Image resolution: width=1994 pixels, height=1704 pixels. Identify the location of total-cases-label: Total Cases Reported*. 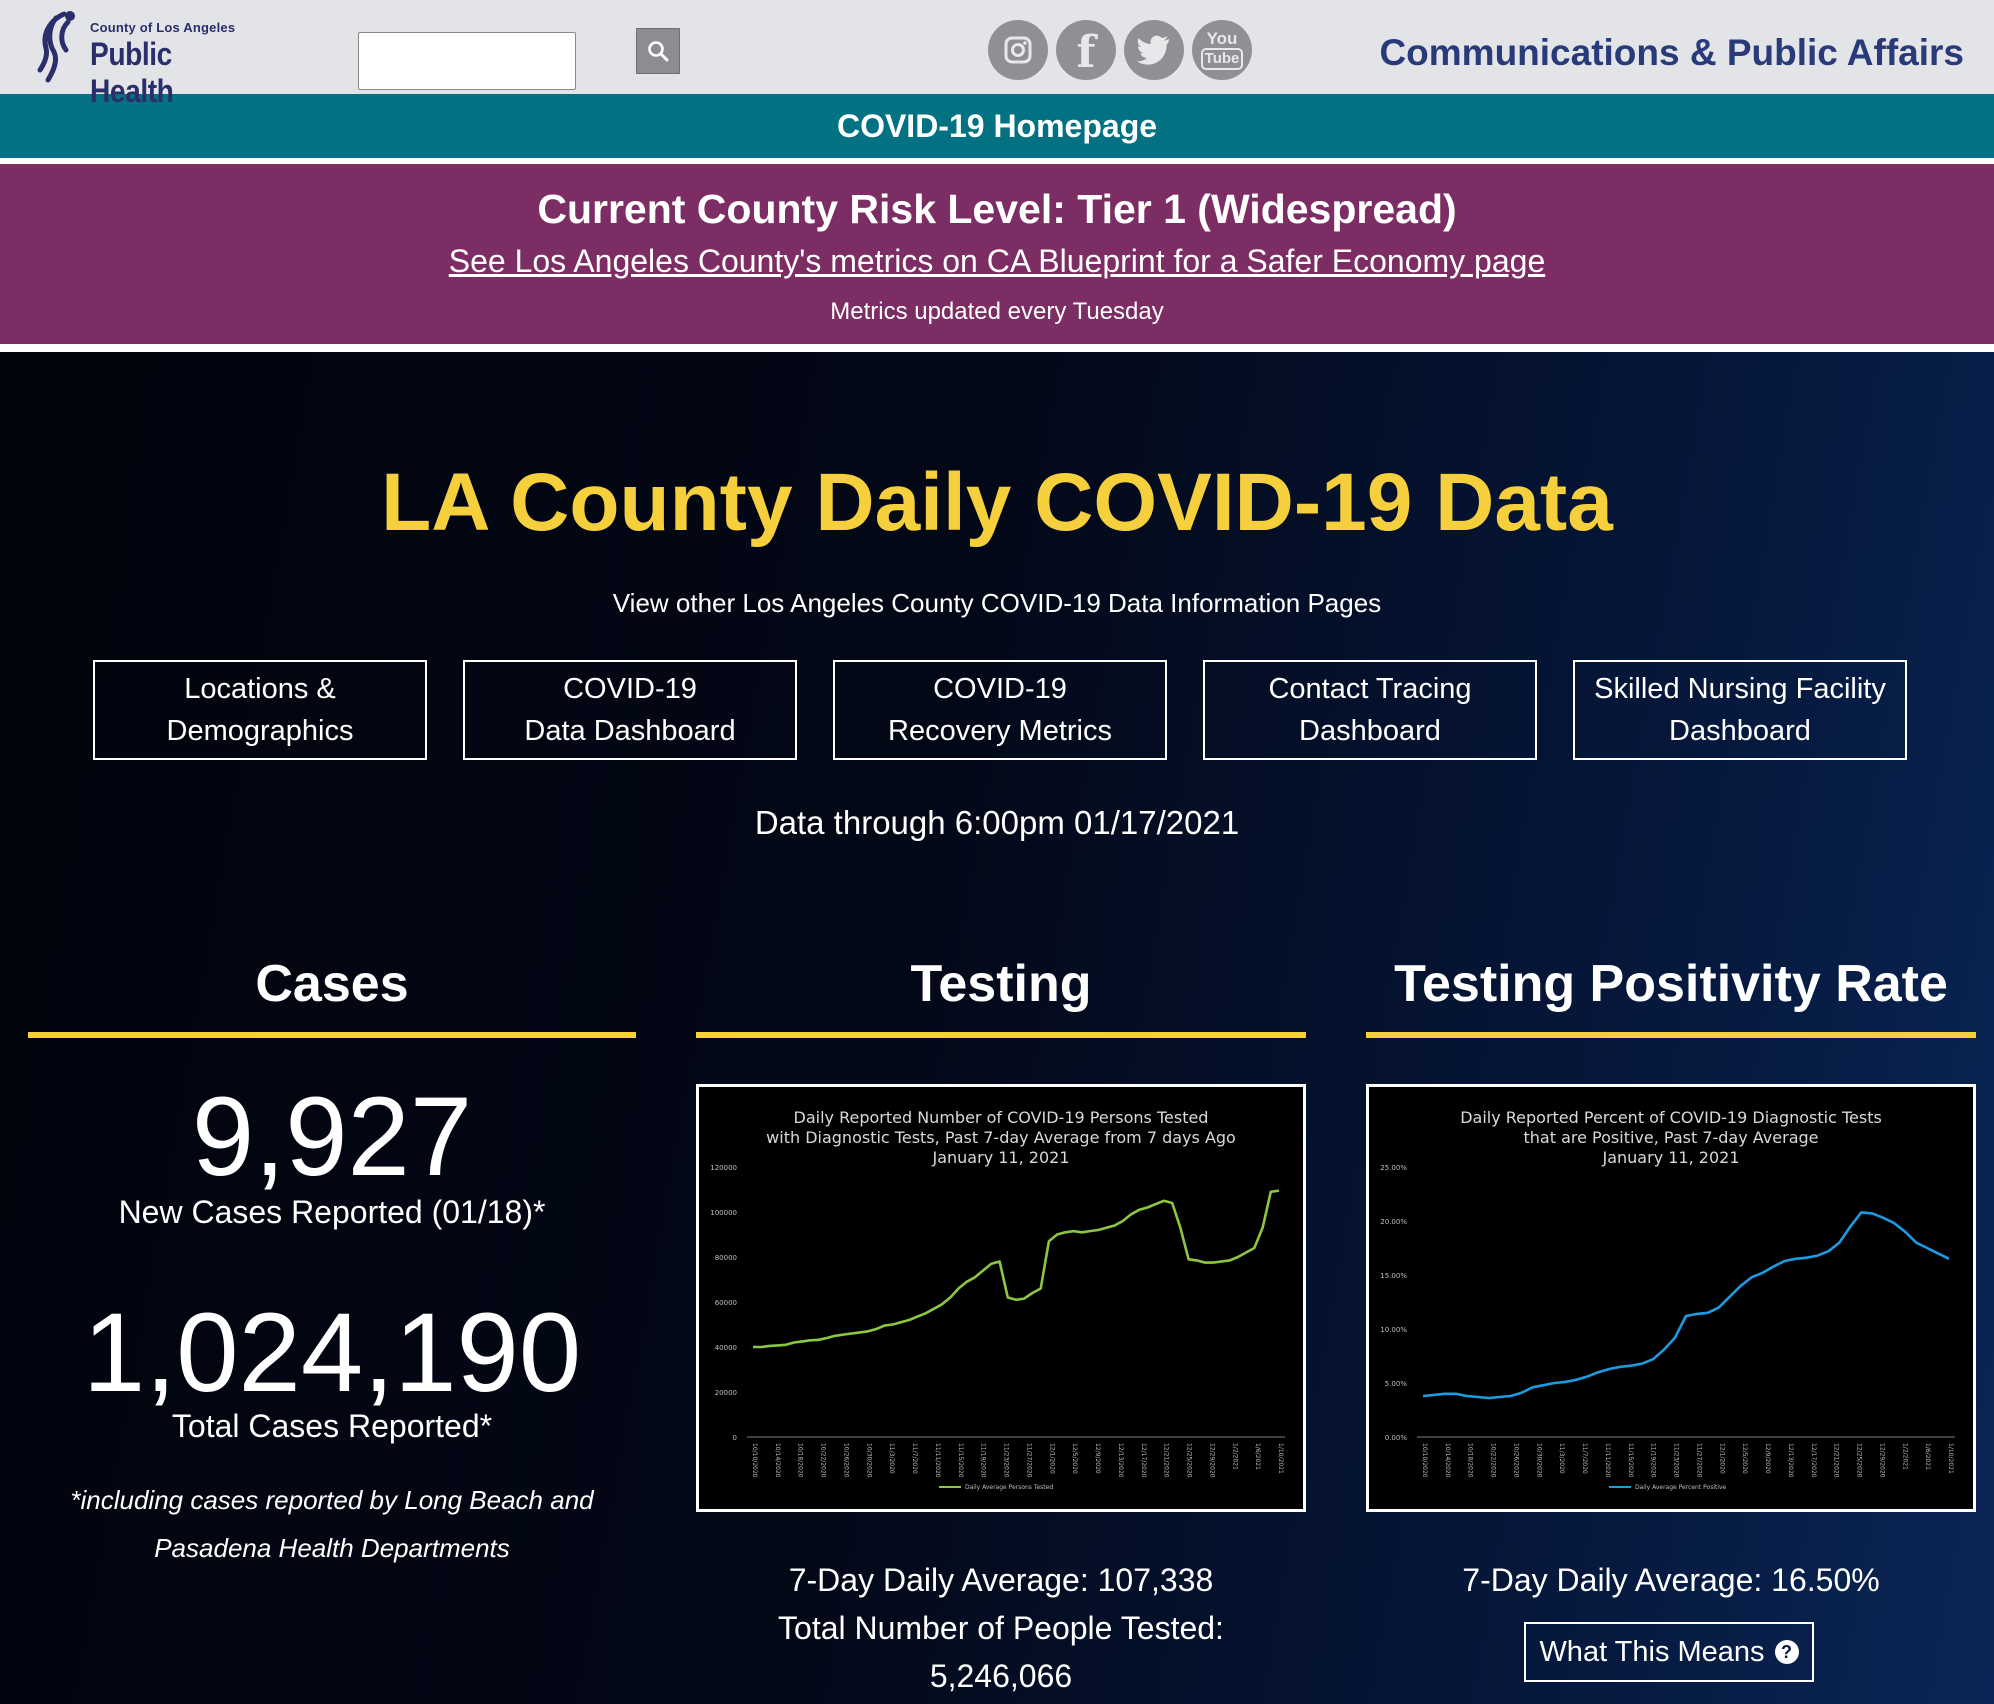
(332, 1426).